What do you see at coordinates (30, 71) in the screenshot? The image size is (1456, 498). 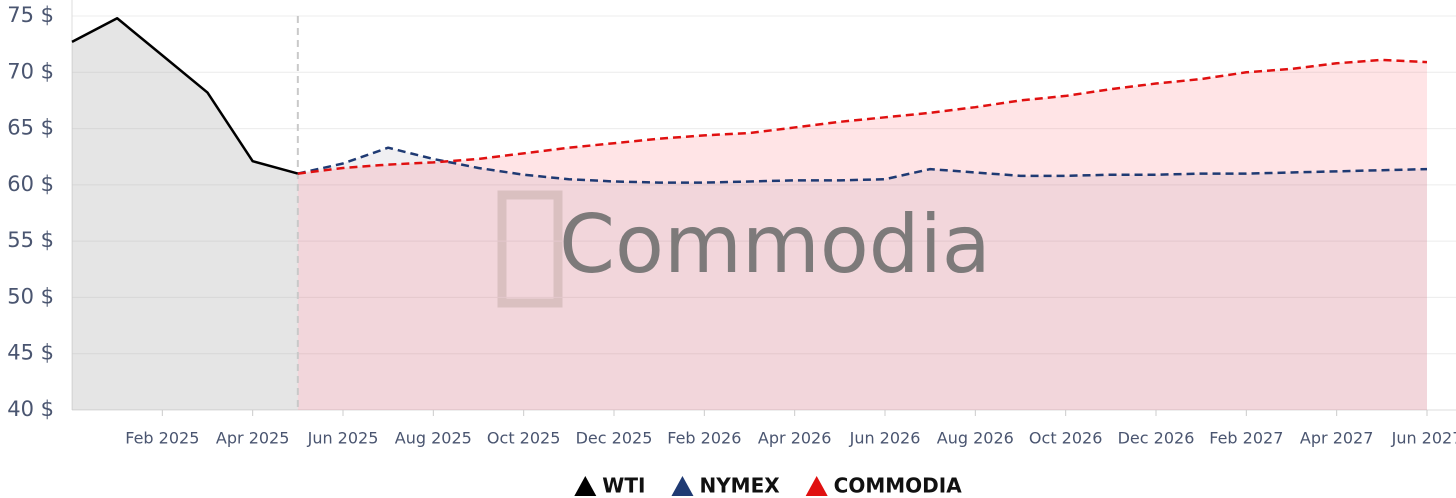 I see `y-tick-label: 70 $` at bounding box center [30, 71].